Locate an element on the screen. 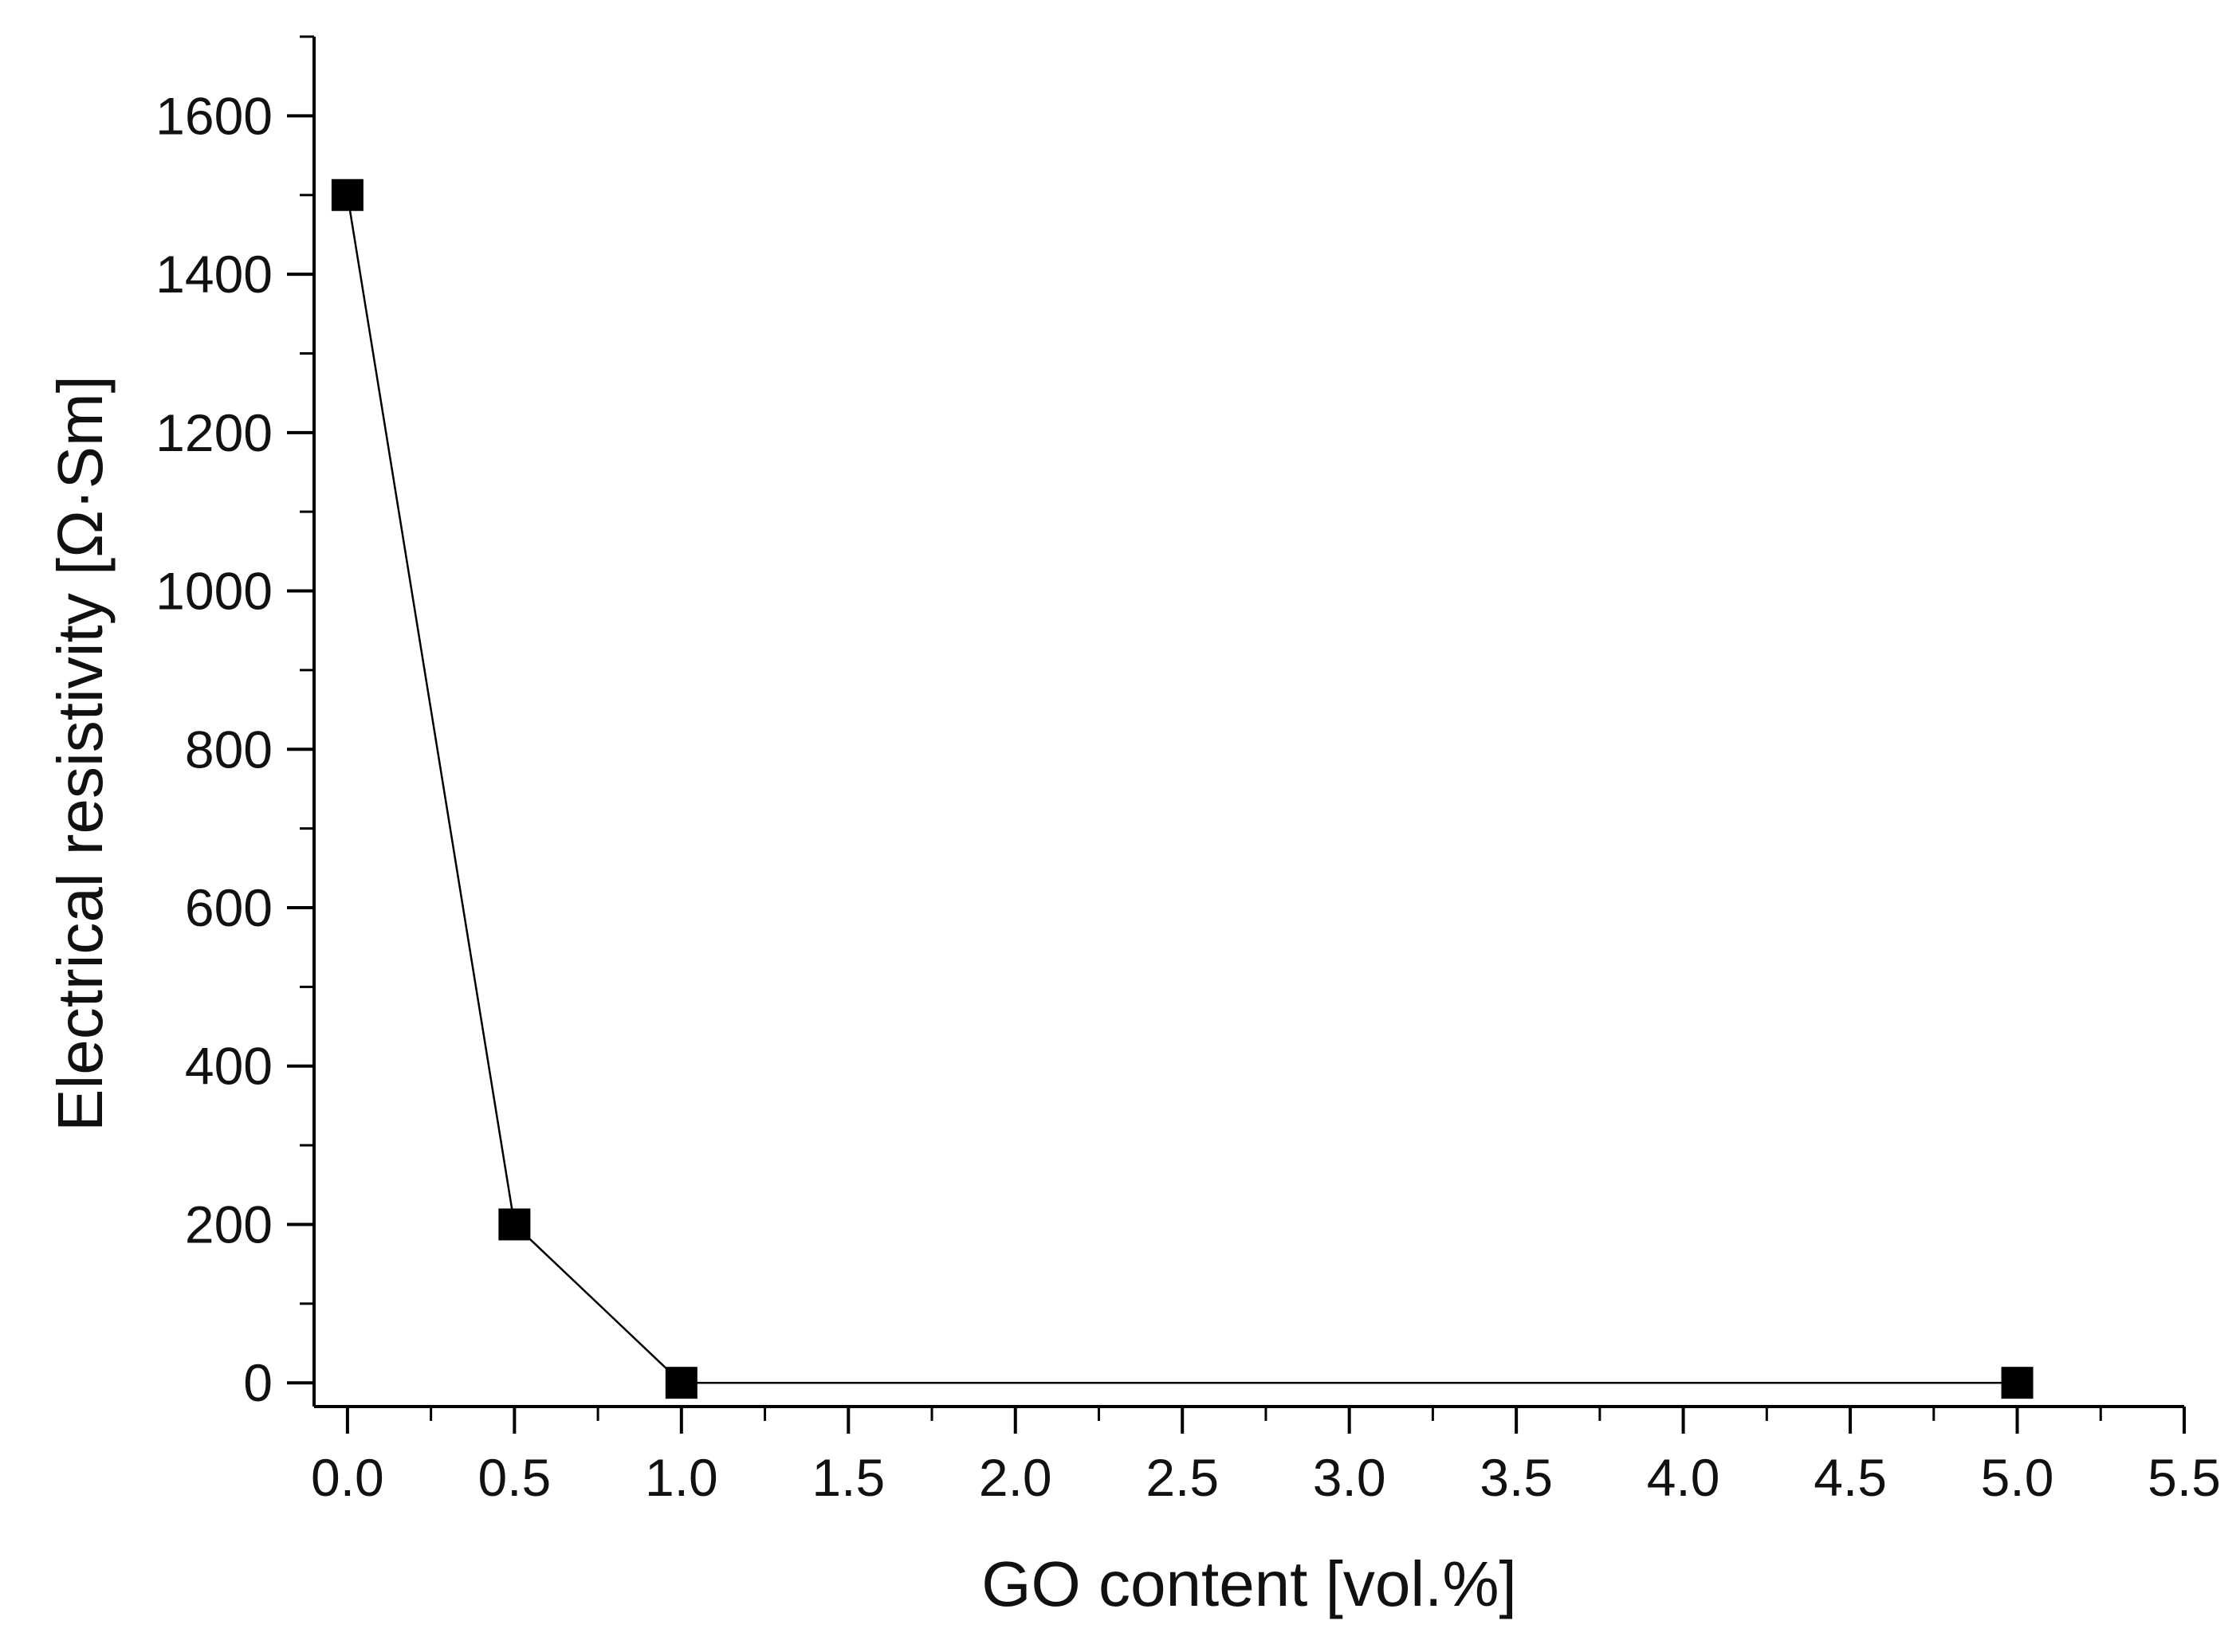  x-tick-label: 4.0 is located at coordinates (1683, 1477).